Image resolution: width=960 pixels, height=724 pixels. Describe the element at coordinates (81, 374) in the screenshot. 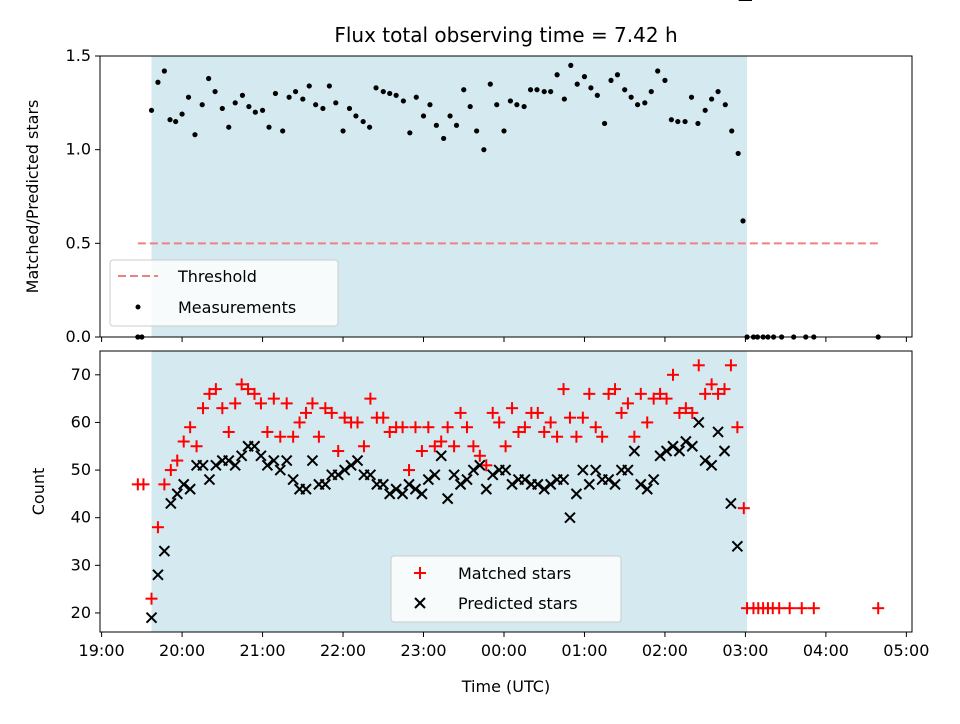

I see `y-tick-label: 70` at that location.